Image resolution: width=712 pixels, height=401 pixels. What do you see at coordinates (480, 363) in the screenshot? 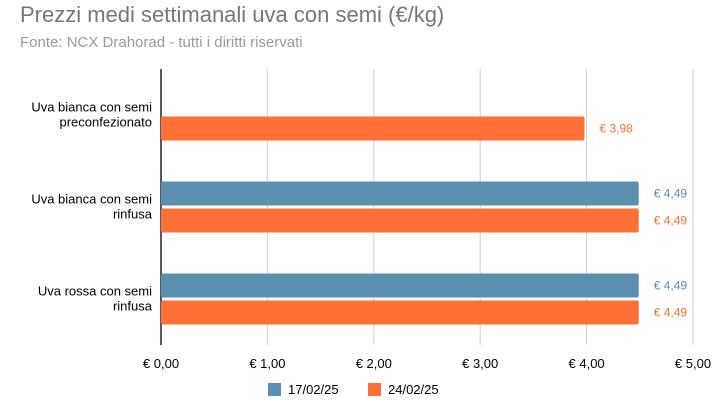
I see `x-tick-label: € 3,00` at bounding box center [480, 363].